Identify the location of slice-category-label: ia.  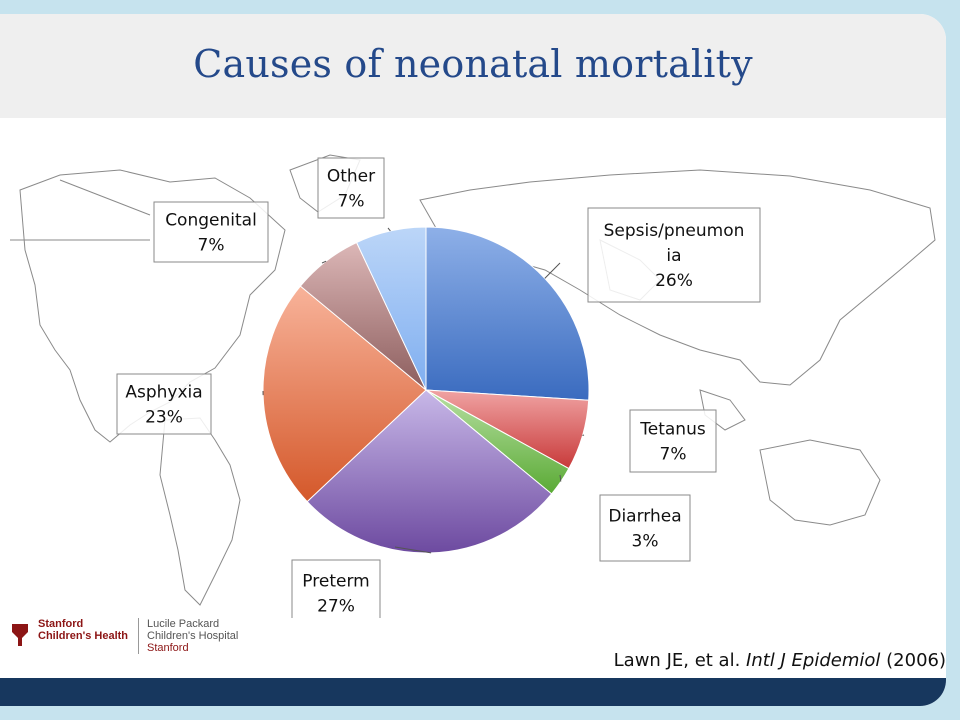
(673, 256).